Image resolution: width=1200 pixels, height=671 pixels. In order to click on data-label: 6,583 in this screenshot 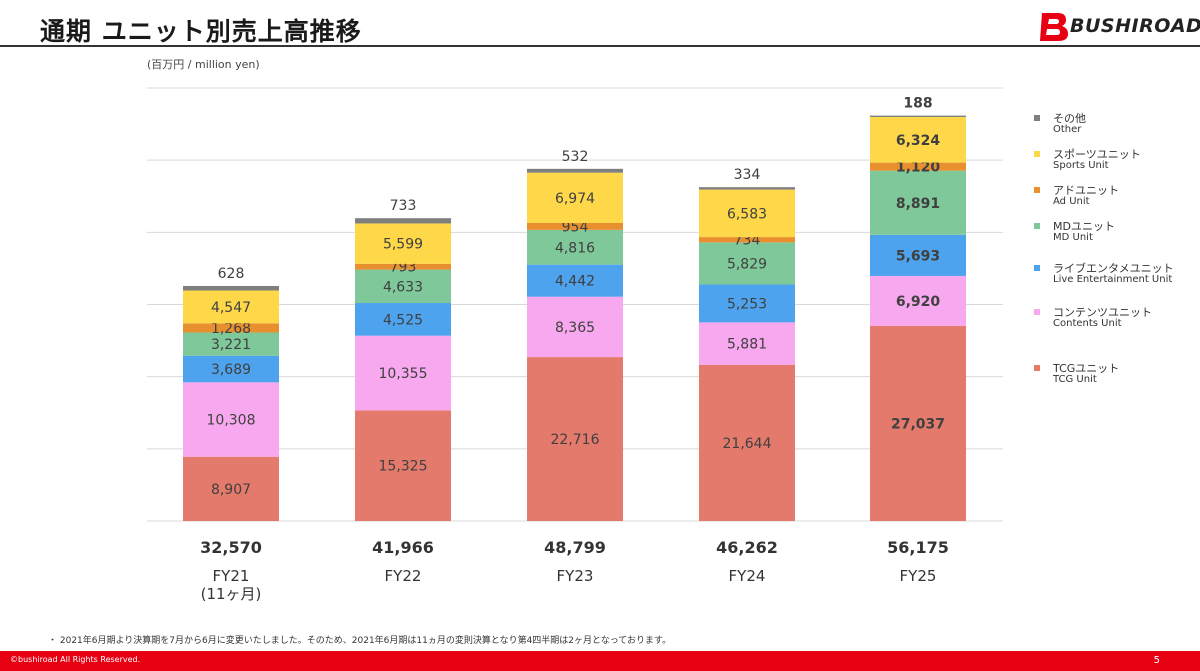, I will do `click(747, 214)`.